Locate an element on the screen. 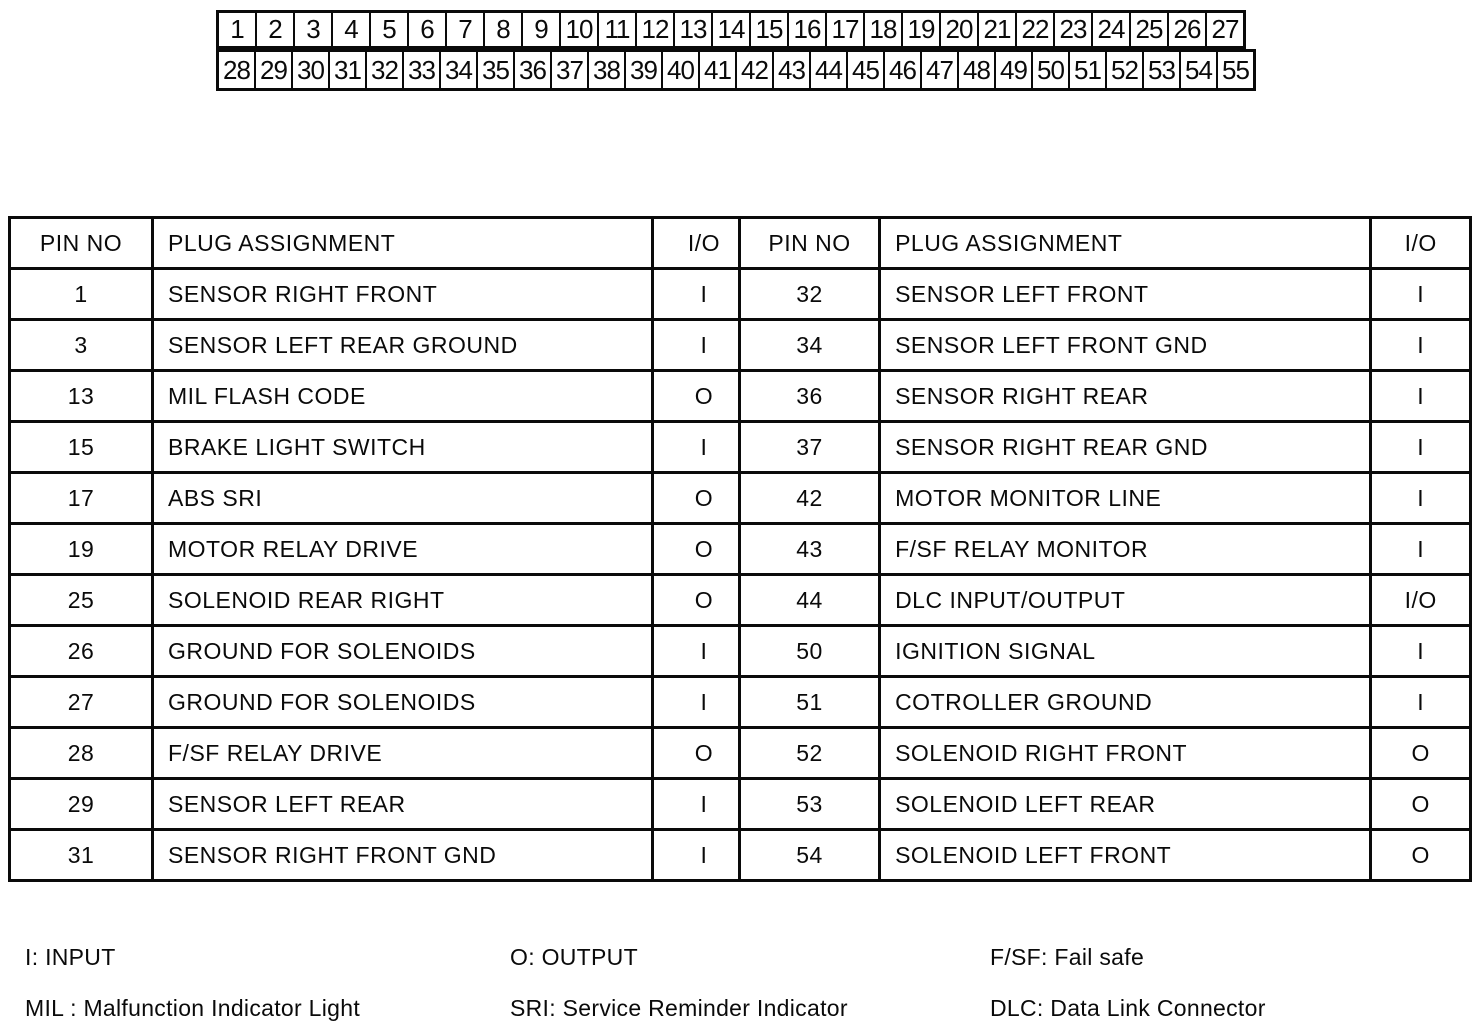  table-row: 3 SENSOR LEFT REAR GROUND I is located at coordinates (382, 345).